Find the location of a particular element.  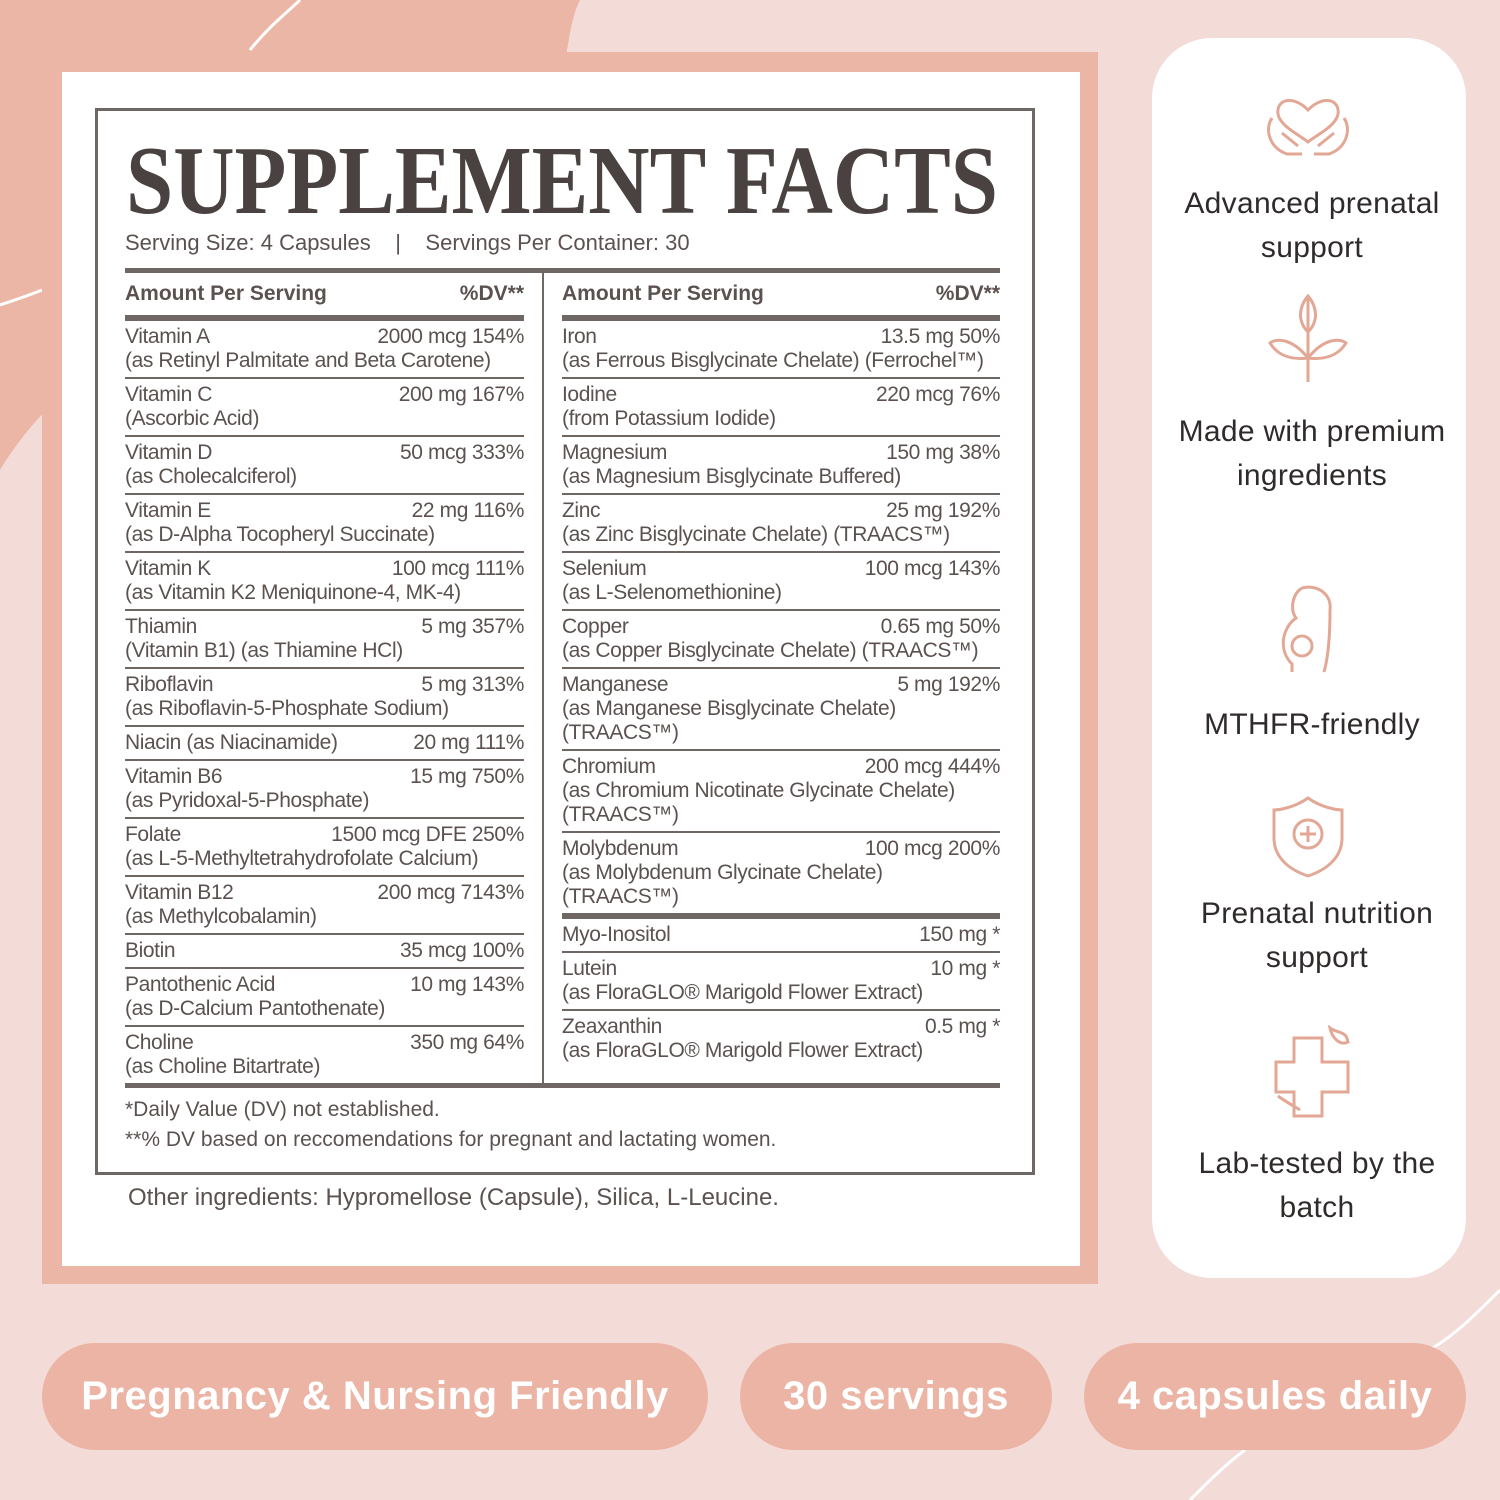

nutrient-line: Molybdenum 100 mcg 200% is located at coordinates (781, 849).